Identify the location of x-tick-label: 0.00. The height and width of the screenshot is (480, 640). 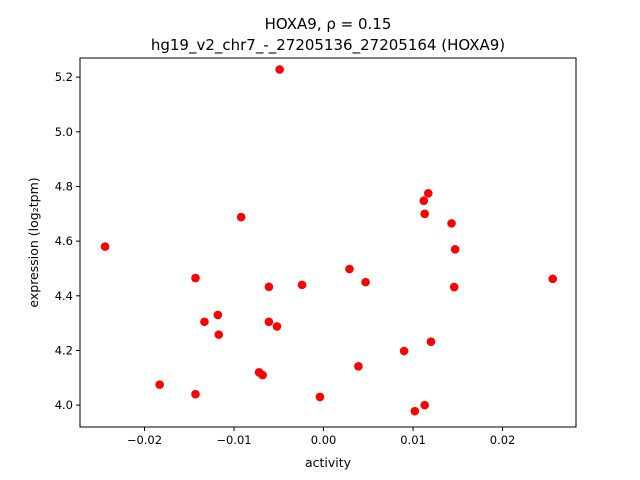
(324, 440).